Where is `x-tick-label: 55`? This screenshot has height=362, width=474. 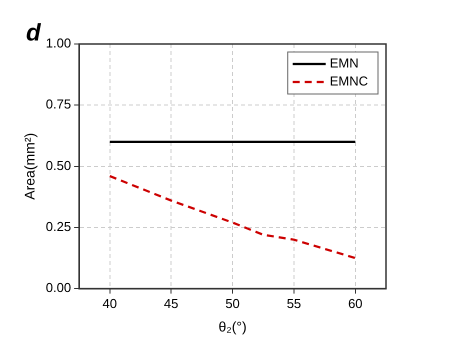 x-tick-label: 55 is located at coordinates (294, 303).